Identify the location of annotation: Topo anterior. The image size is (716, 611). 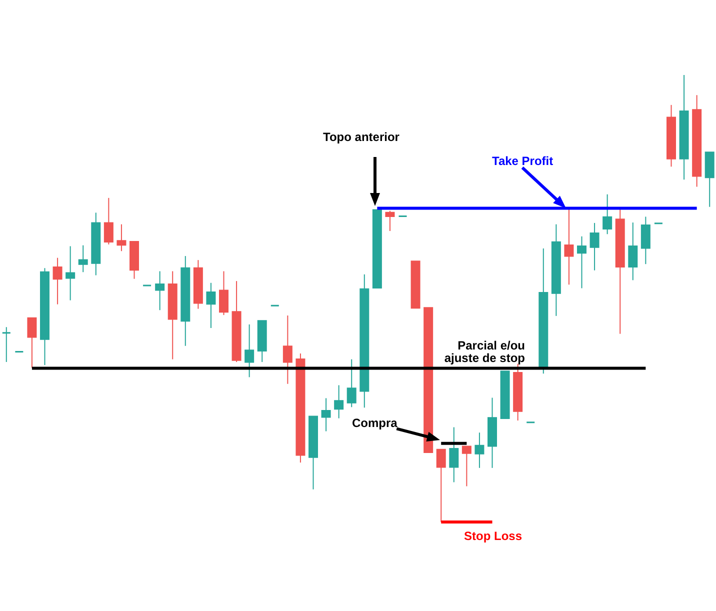
(361, 137).